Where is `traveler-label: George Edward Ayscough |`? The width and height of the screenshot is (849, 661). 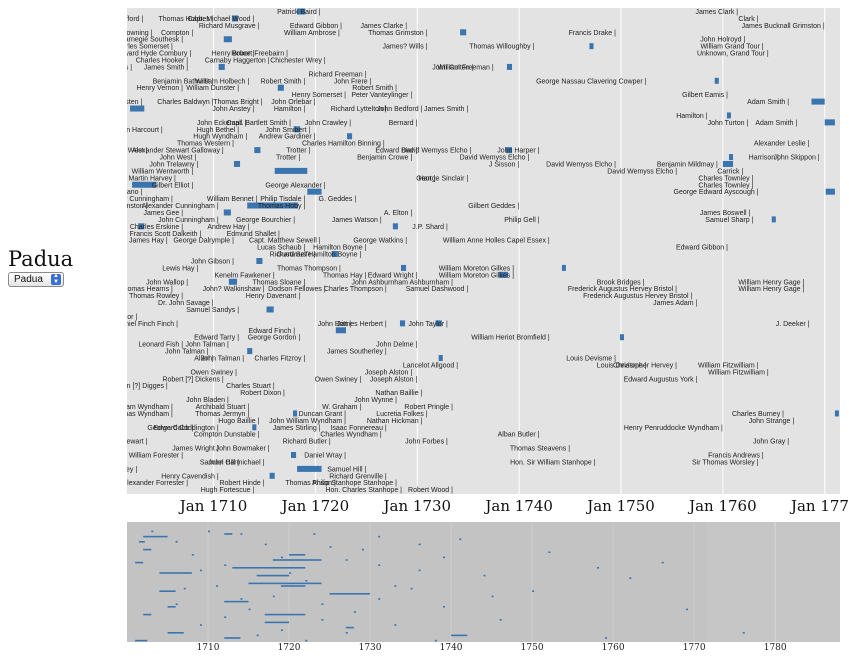 traveler-label: George Edward Ayscough | is located at coordinates (716, 192).